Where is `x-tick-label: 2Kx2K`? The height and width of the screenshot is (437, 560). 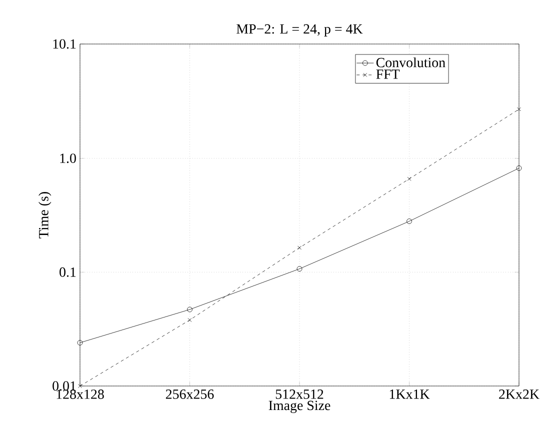
x-tick-label: 2Kx2K is located at coordinates (519, 394).